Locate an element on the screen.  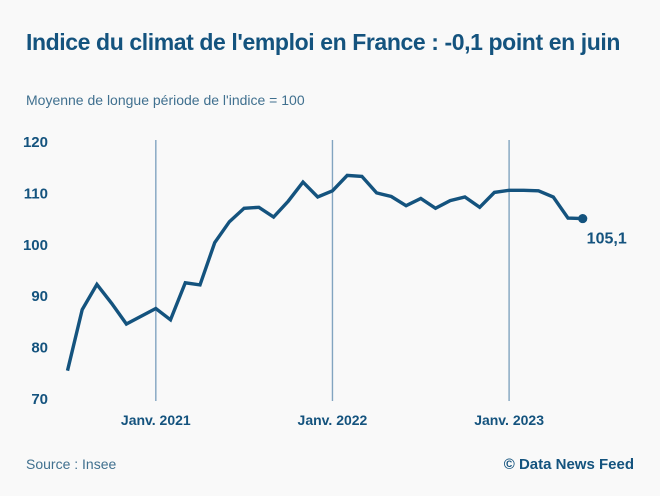
source-label: Source : Insee is located at coordinates (71, 464).